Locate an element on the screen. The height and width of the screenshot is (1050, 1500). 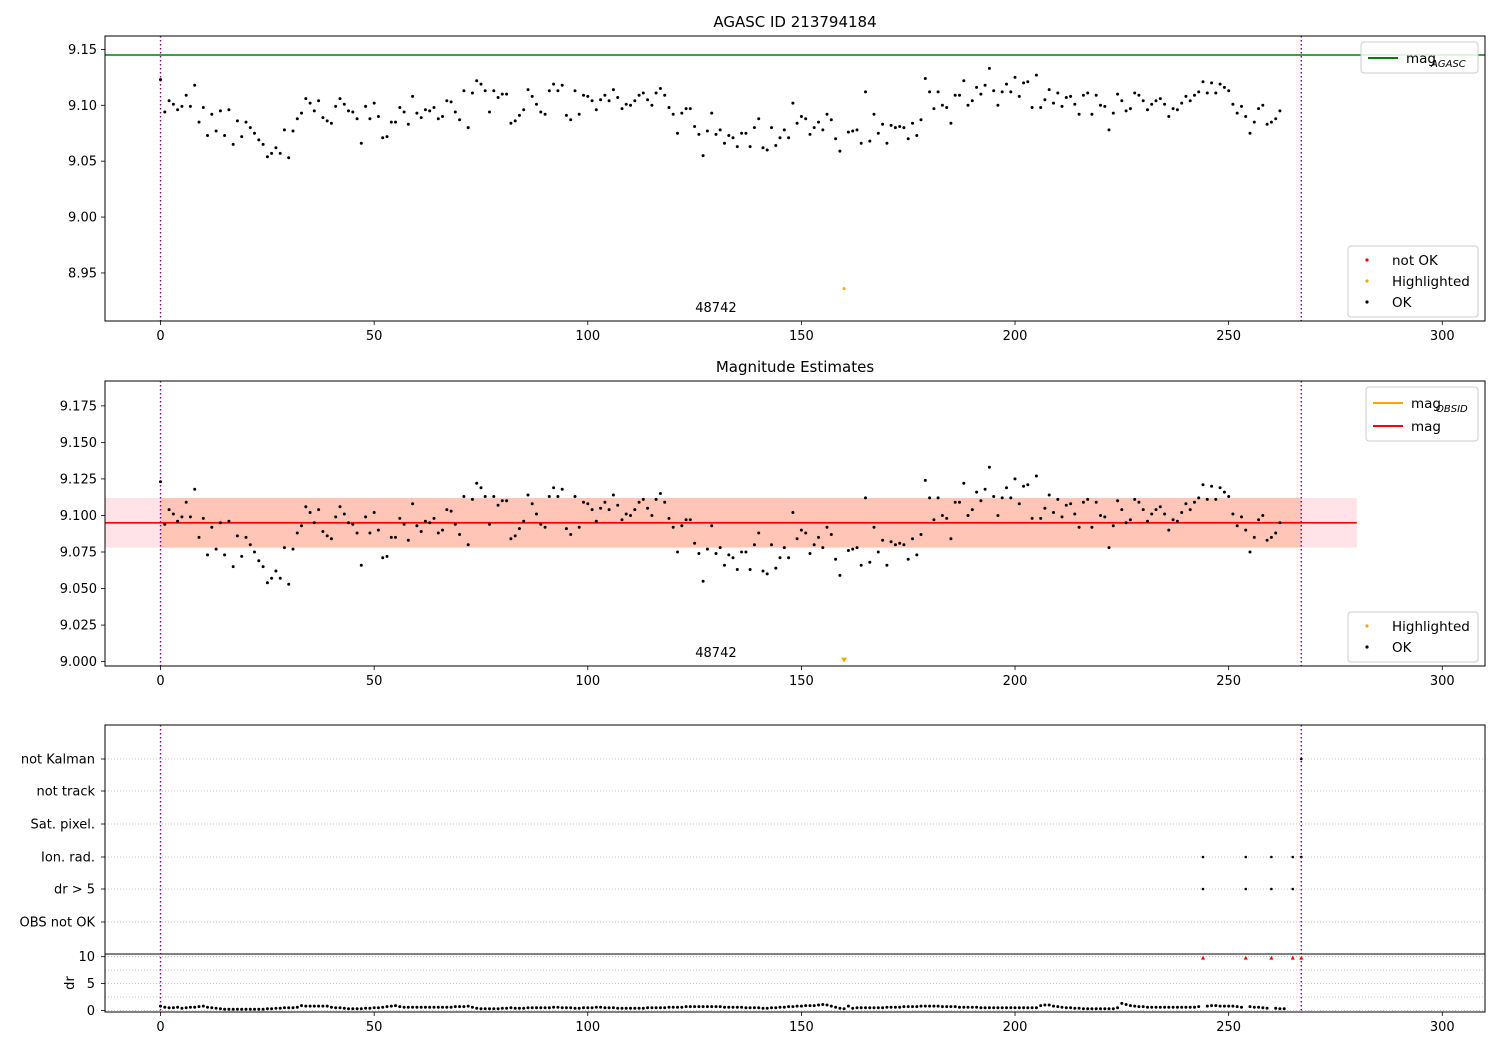
legend-marker is located at coordinates (1367, 626).